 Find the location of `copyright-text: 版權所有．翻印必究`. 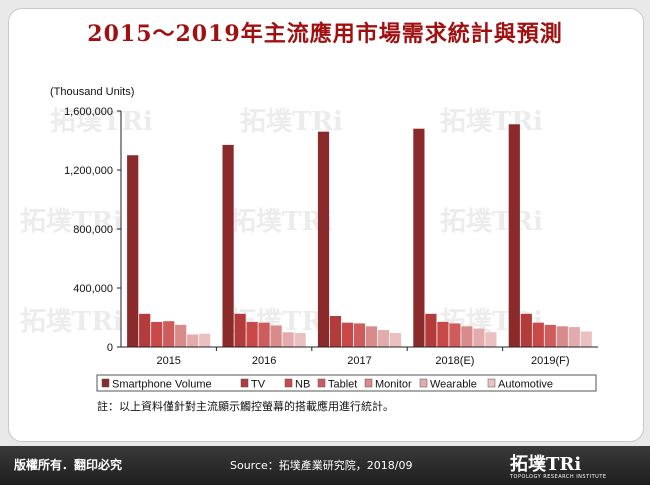

copyright-text: 版權所有．翻印必究 is located at coordinates (68, 465).